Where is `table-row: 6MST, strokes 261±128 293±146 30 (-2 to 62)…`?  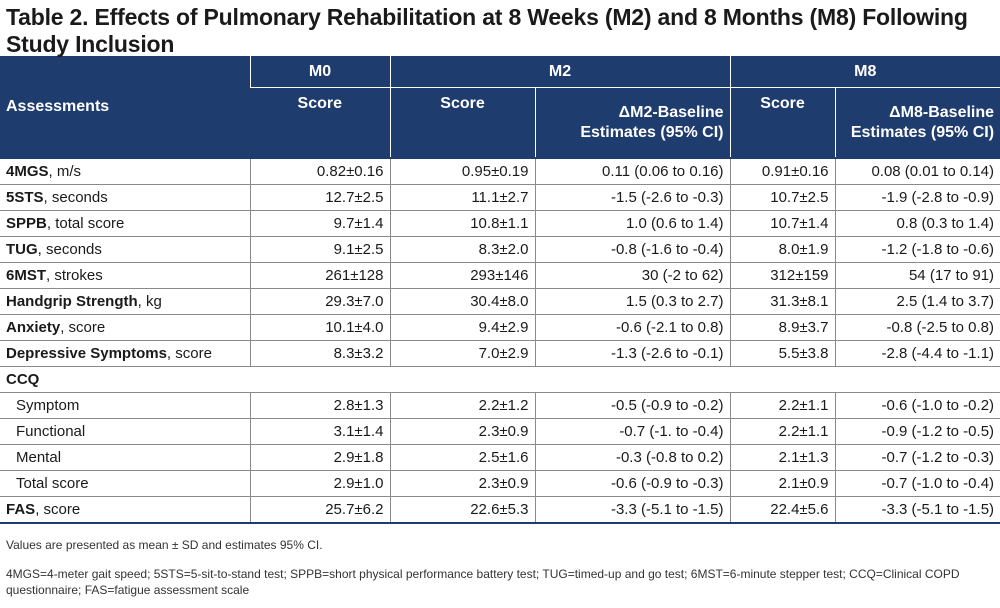 table-row: 6MST, strokes 261±128 293±146 30 (-2 to 62)… is located at coordinates (500, 275).